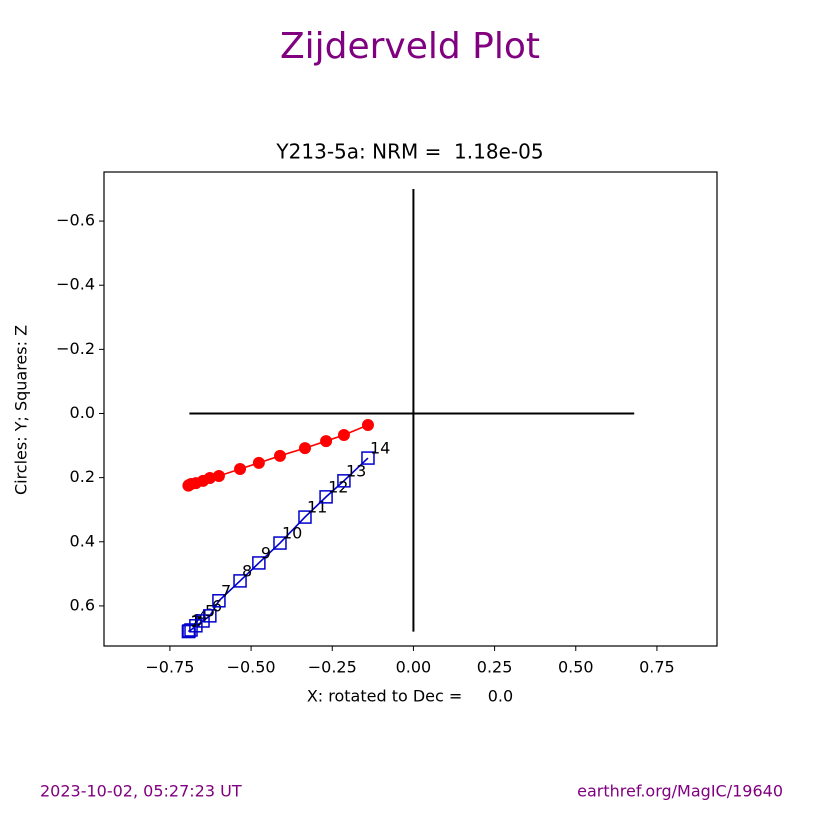 Image resolution: width=821 pixels, height=820 pixels. What do you see at coordinates (657, 667) in the screenshot?
I see `x-tick-label: 0.75` at bounding box center [657, 667].